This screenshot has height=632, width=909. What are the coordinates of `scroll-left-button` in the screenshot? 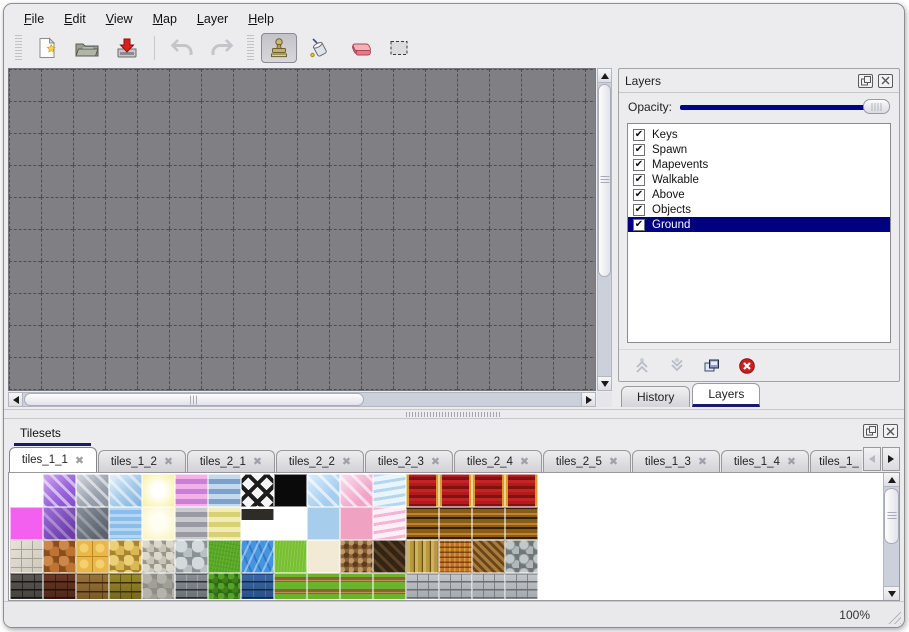 It's located at (16, 399).